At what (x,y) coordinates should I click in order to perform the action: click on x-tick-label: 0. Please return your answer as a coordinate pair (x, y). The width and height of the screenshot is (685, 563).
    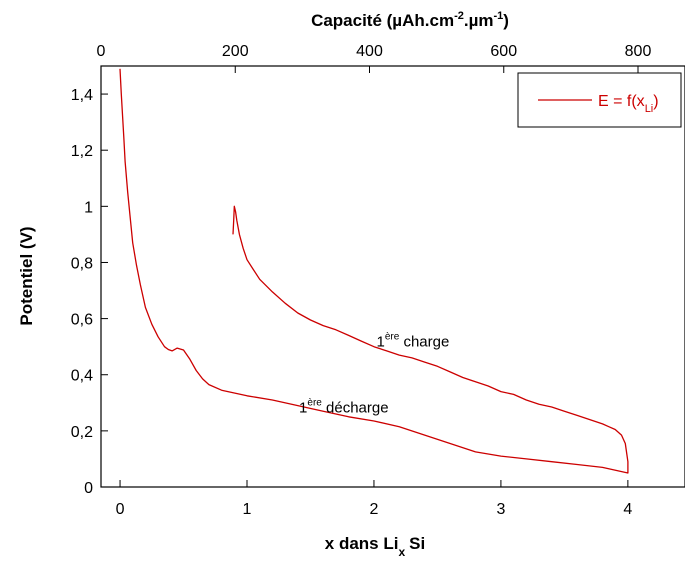
    Looking at the image, I should click on (120, 509).